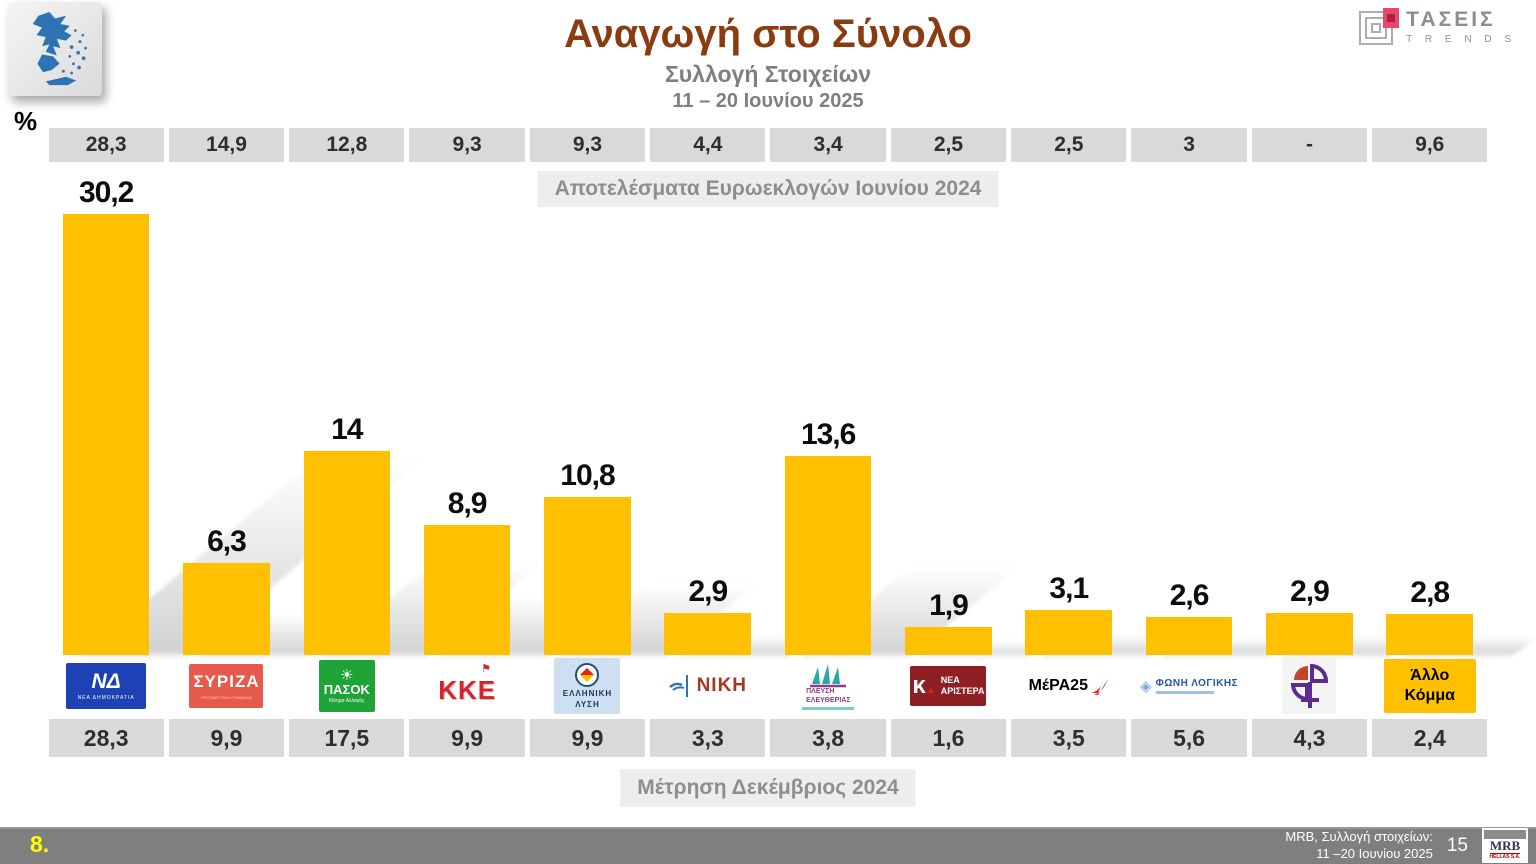 The height and width of the screenshot is (864, 1536). I want to click on bar-column: 14, so click(414, 411).